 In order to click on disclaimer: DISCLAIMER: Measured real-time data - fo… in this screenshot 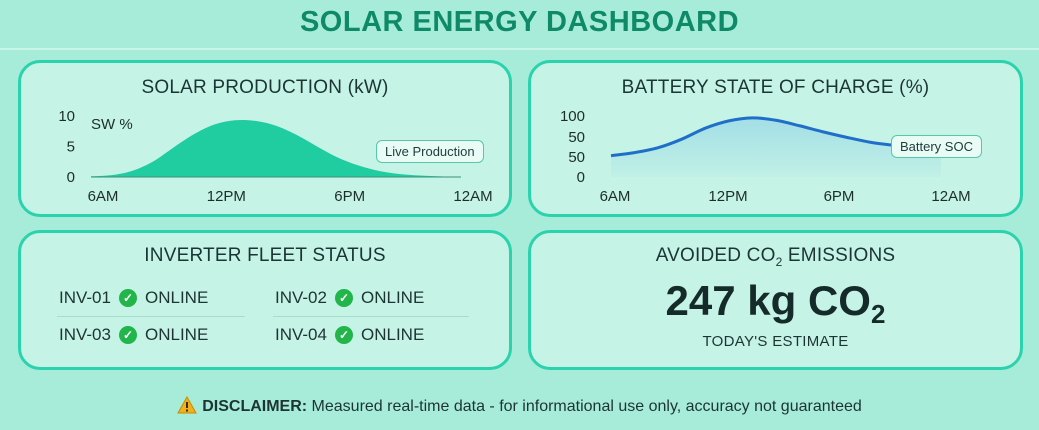, I will do `click(519, 406)`.